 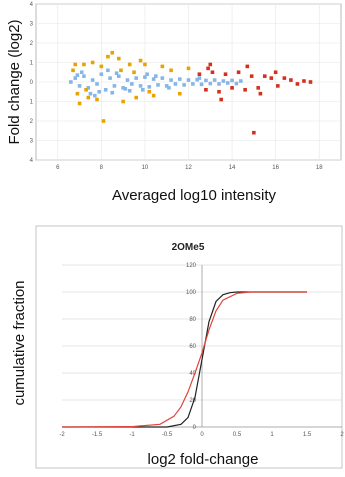 What do you see at coordinates (342, 435) in the screenshot?
I see `cdf-x-tick-label: 2` at bounding box center [342, 435].